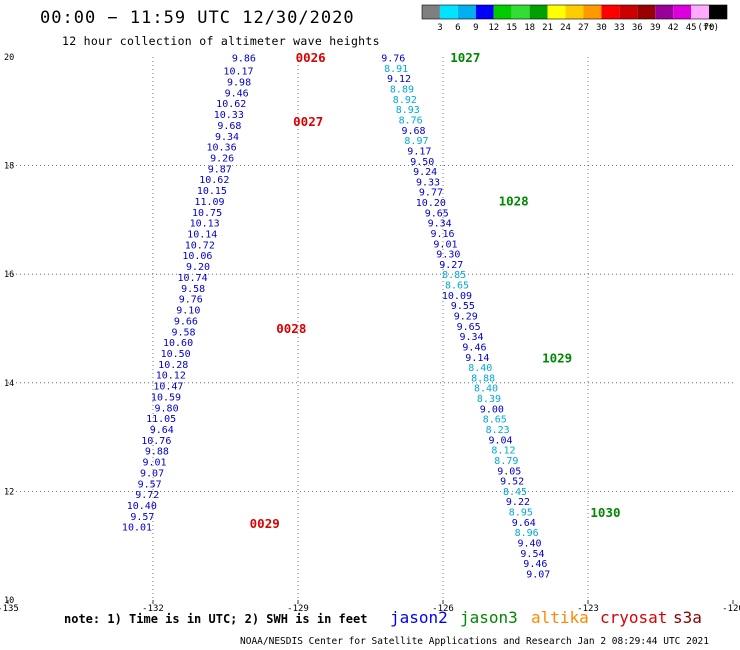 This screenshot has width=740, height=650. Describe the element at coordinates (244, 59) in the screenshot. I see `data-point-label: 9.86` at that location.